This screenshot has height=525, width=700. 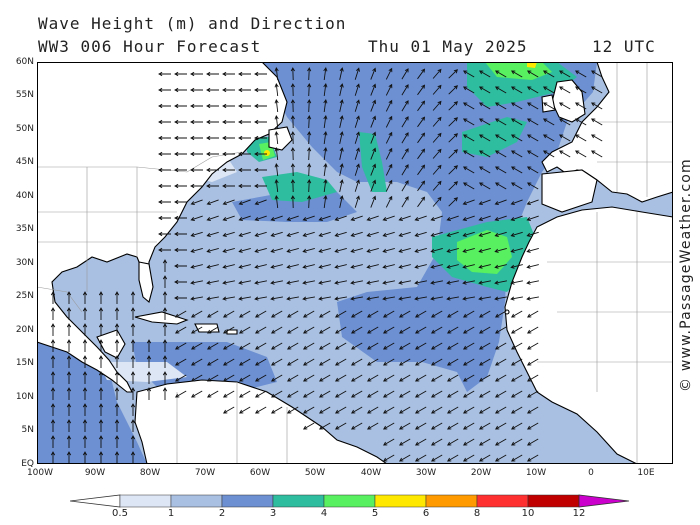 What do you see at coordinates (222, 513) in the screenshot?
I see `legend-label: 2` at bounding box center [222, 513].